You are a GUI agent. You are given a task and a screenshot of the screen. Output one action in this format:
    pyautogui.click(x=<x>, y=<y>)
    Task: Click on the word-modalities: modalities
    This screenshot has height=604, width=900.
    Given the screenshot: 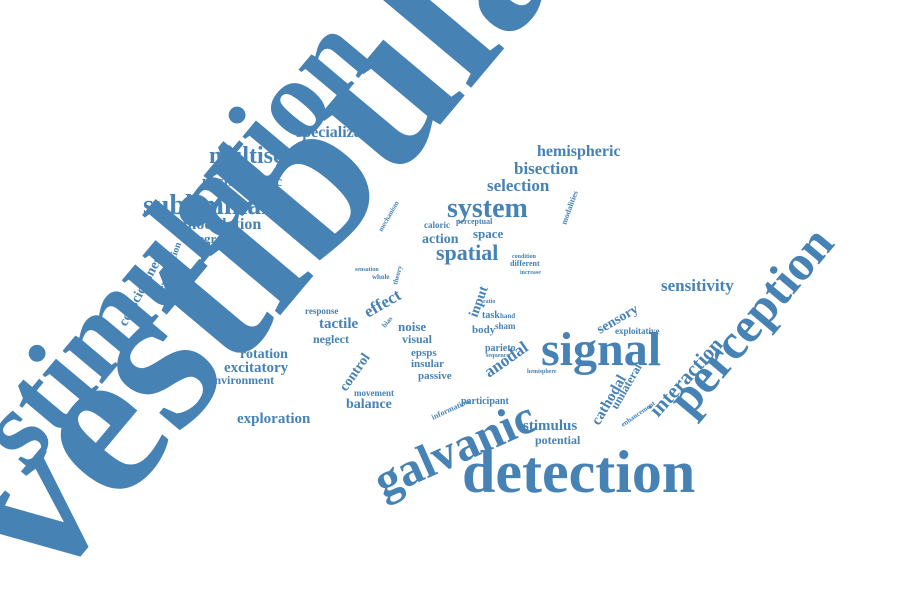 What is the action you would take?
    pyautogui.click(x=569, y=208)
    